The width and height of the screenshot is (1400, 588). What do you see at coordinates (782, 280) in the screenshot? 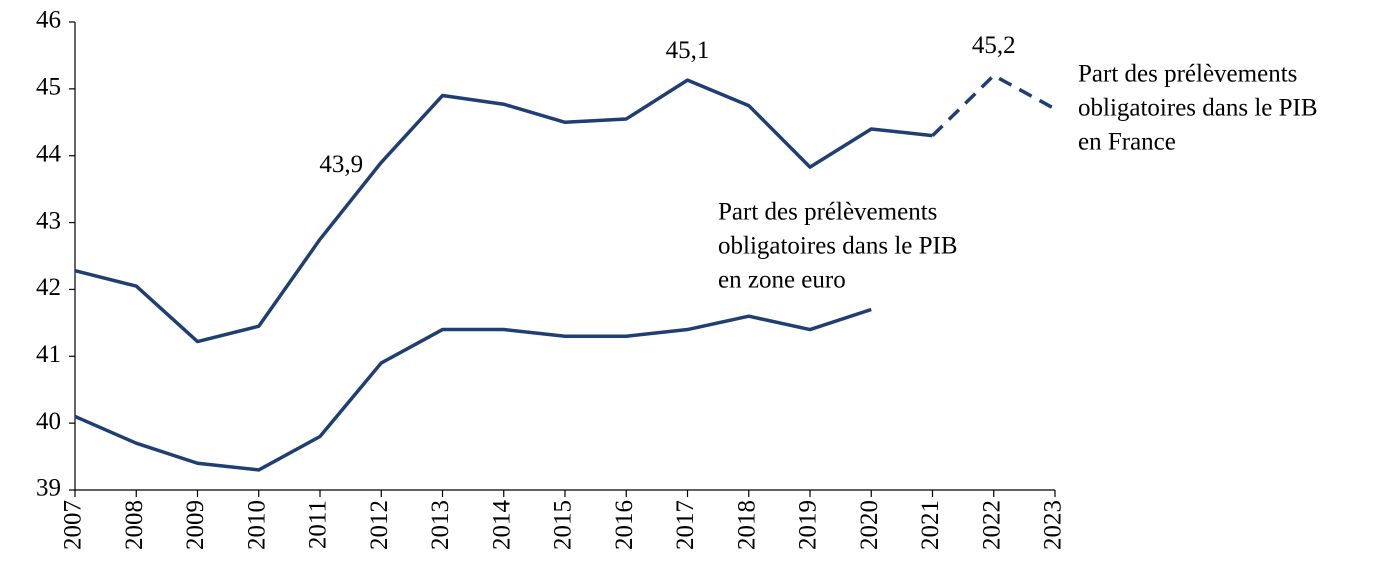
I see `series-label: en zone euro` at bounding box center [782, 280].